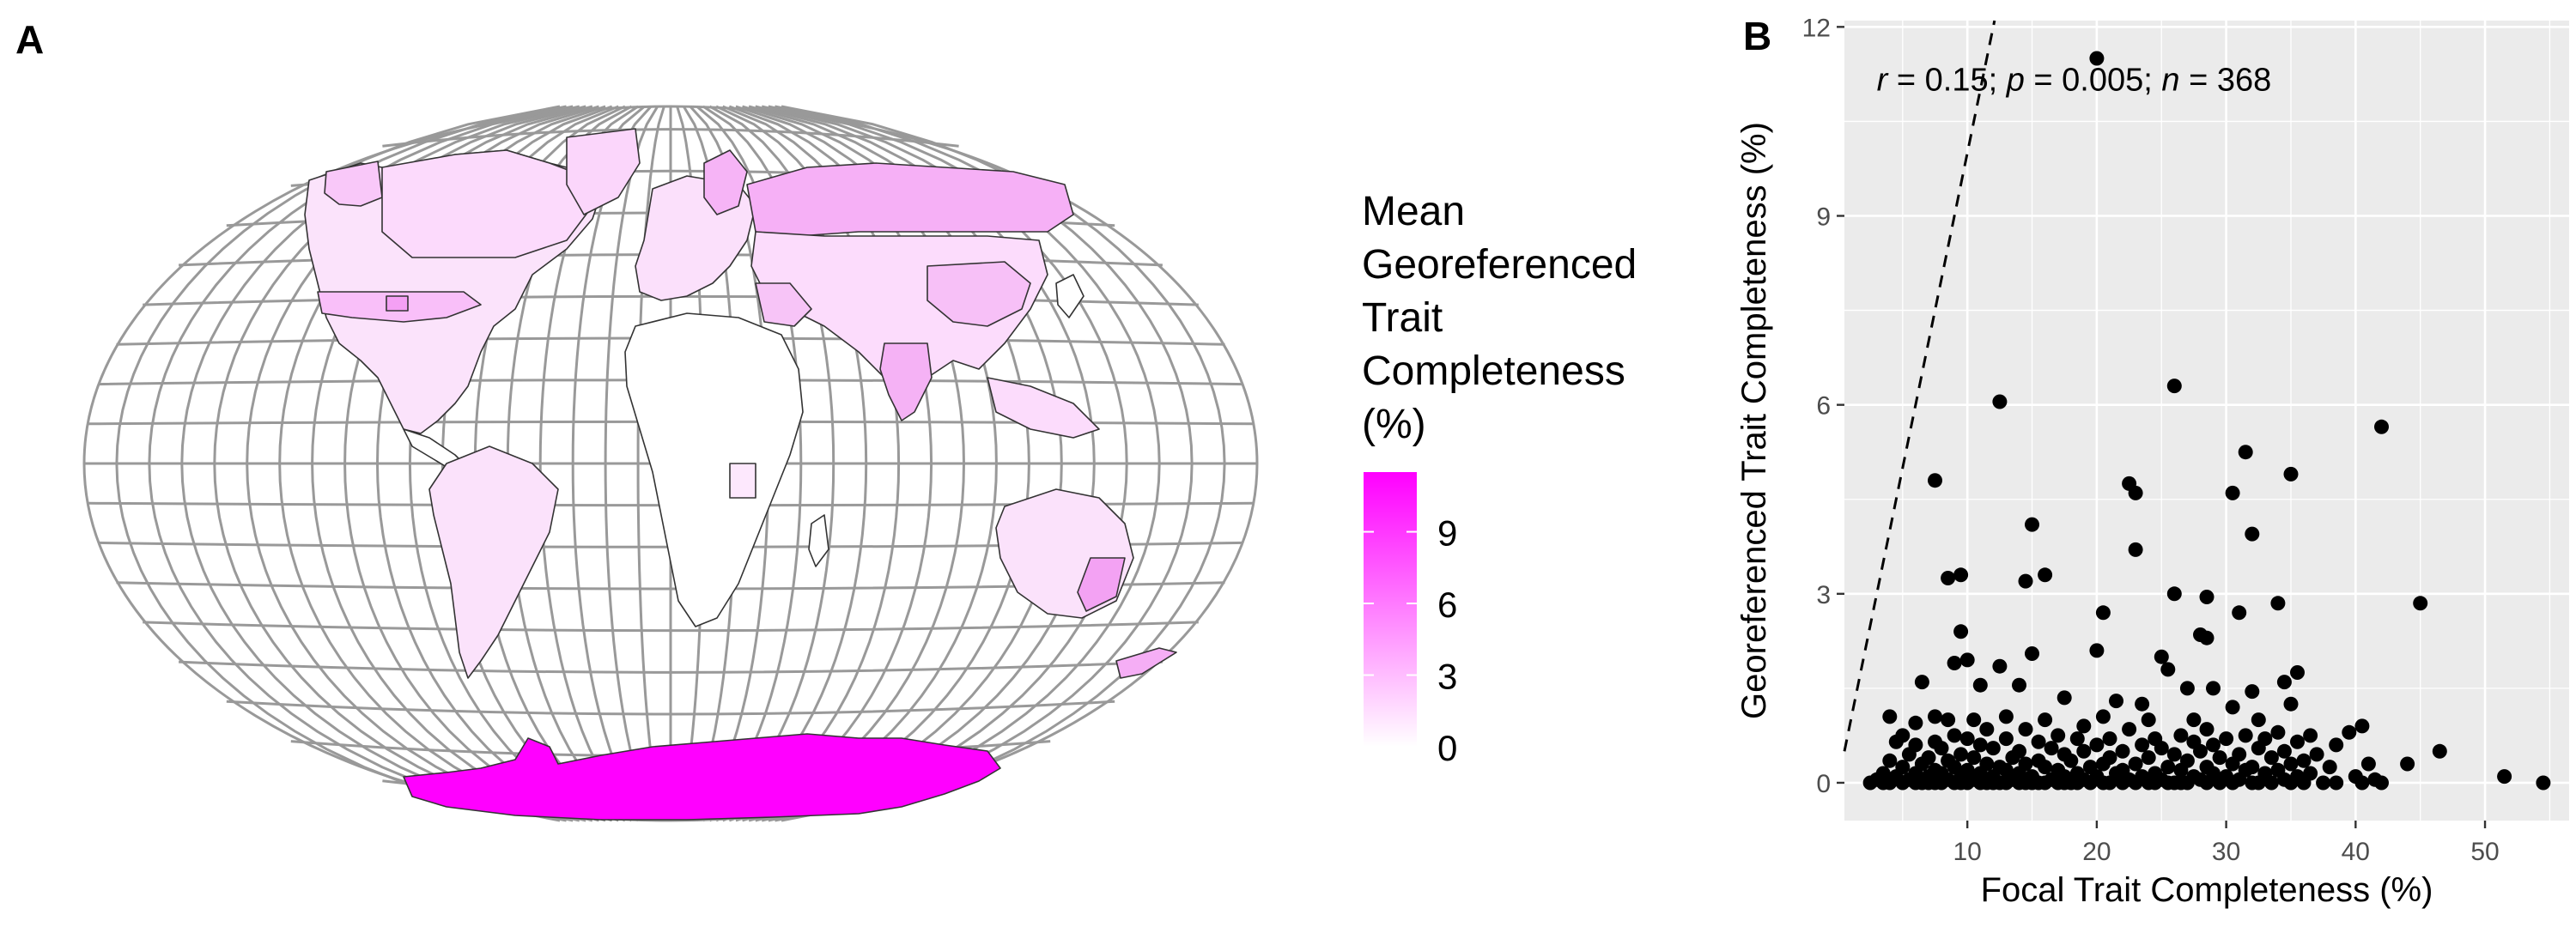 Image resolution: width=2576 pixels, height=927 pixels. What do you see at coordinates (906, 381) in the screenshot?
I see `india` at bounding box center [906, 381].